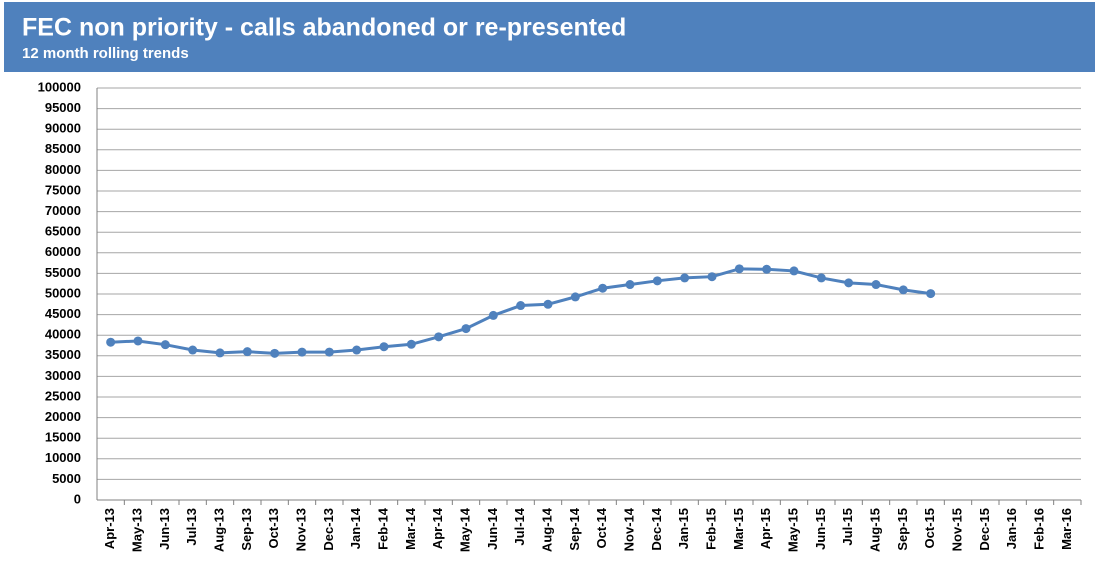 This screenshot has height=578, width=1097. I want to click on x-tick-label: Jan-14, so click(355, 528).